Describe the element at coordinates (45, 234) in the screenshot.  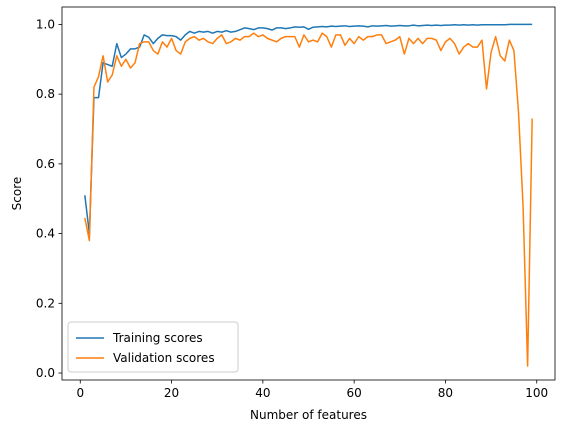
I see `y-tick-label: 0.4` at that location.